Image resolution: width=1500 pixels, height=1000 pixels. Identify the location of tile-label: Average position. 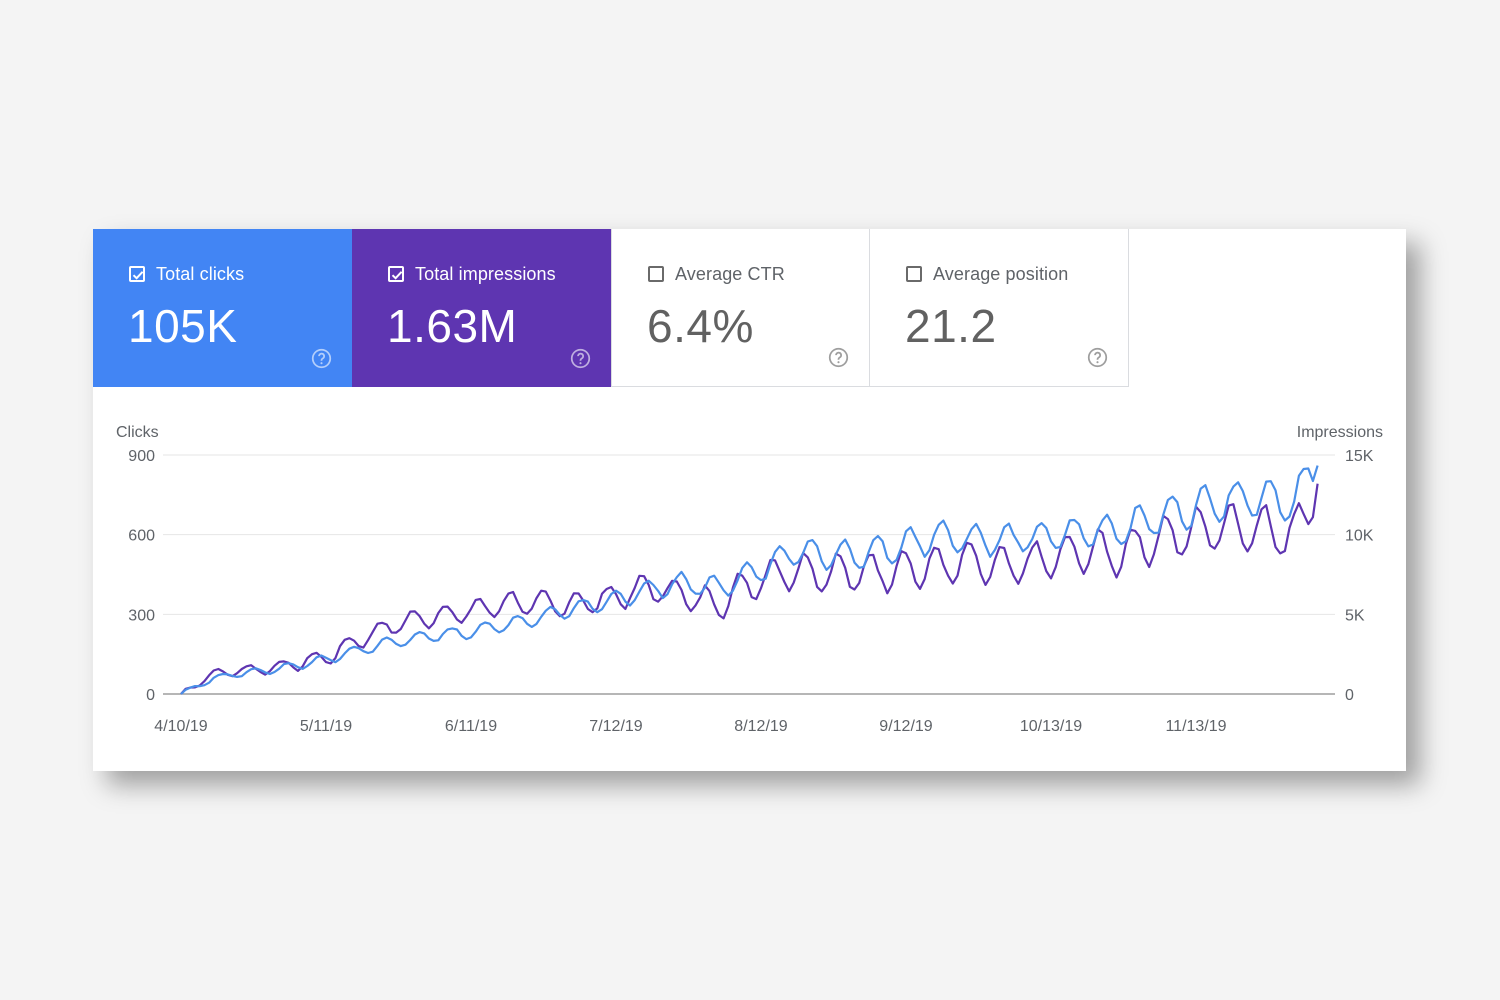
(1001, 274).